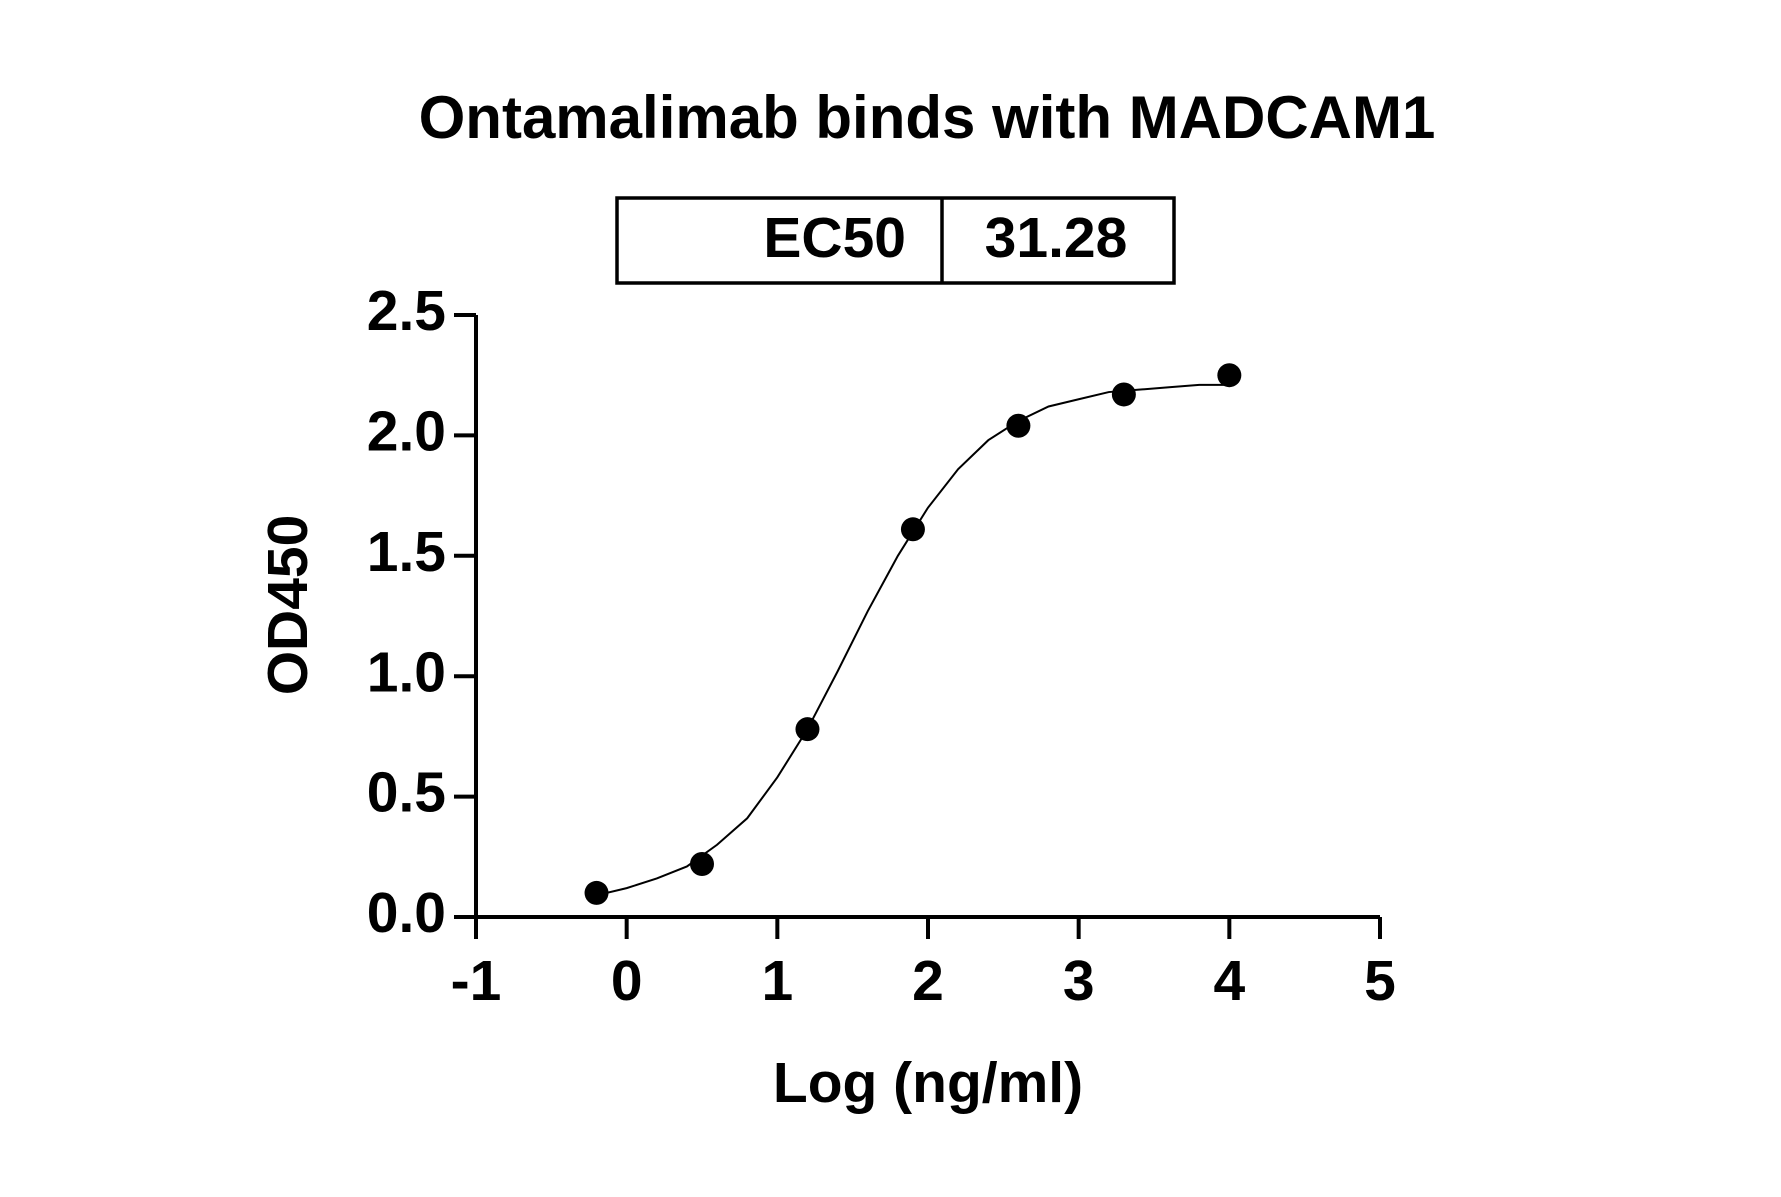  I want to click on x-tick-label: 5, so click(1380, 981).